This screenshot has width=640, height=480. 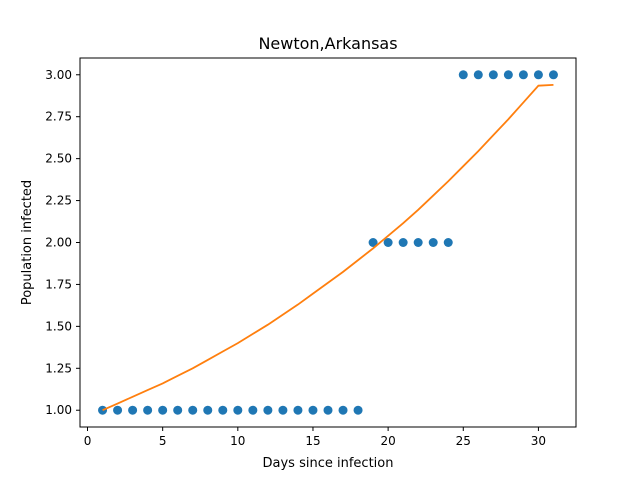 What do you see at coordinates (58, 243) in the screenshot?
I see `y-tick-label: 2.00` at bounding box center [58, 243].